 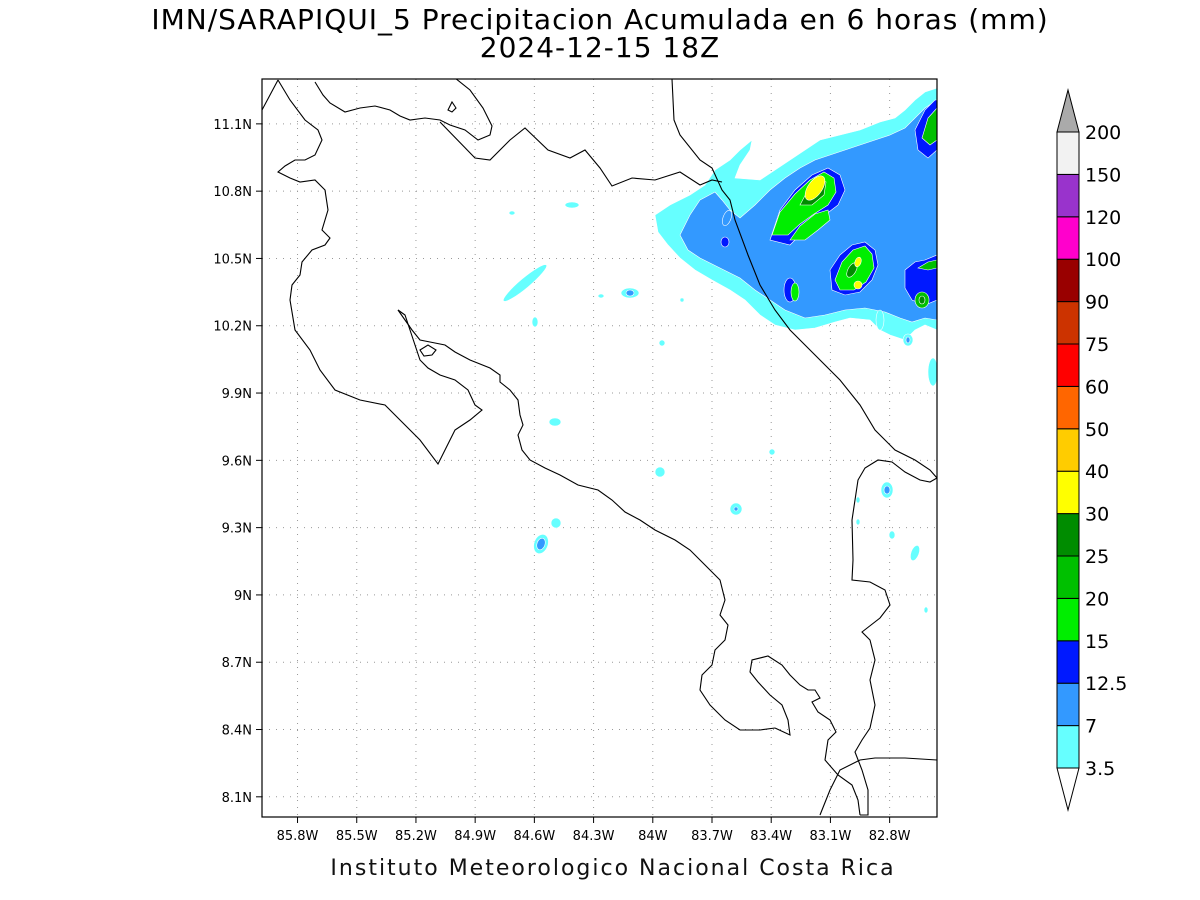 What do you see at coordinates (1068, 110) in the screenshot?
I see `colorbar-high-extension` at bounding box center [1068, 110].